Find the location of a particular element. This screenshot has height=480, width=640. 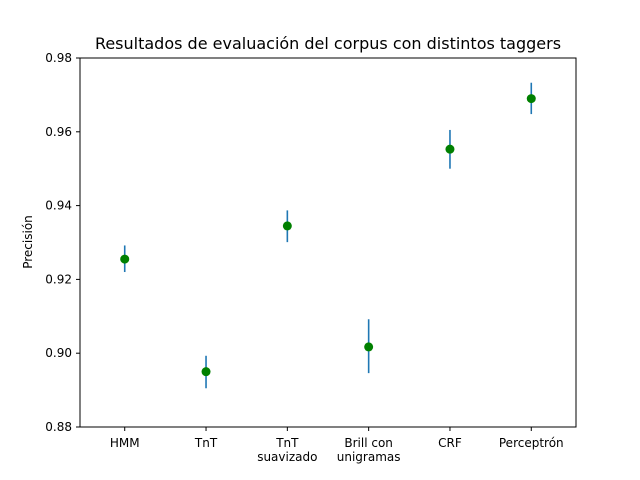

x-tick-label-line: suavizado is located at coordinates (287, 457).